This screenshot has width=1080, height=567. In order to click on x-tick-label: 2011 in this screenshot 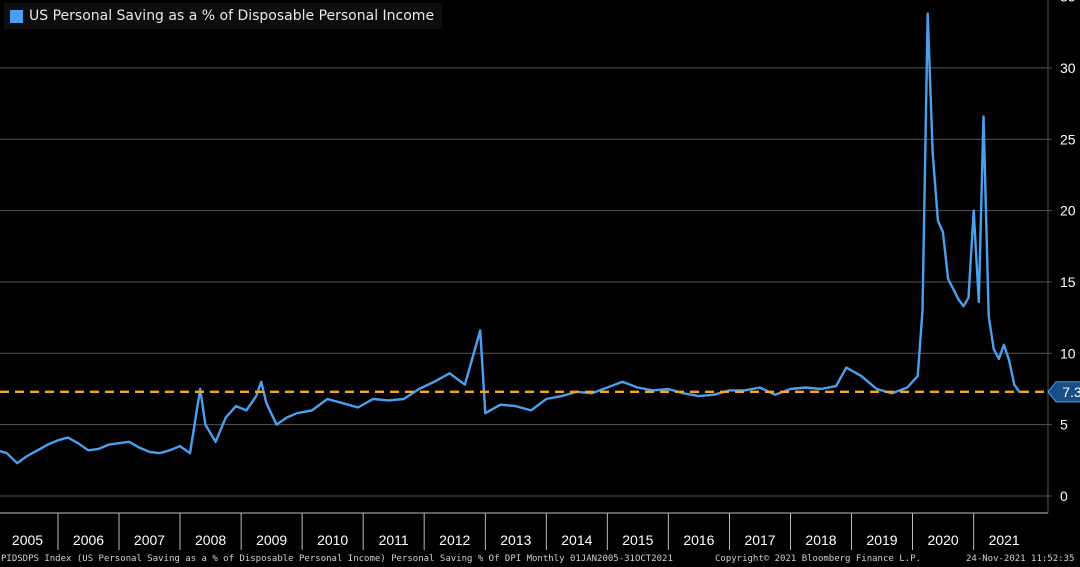, I will do `click(394, 540)`.